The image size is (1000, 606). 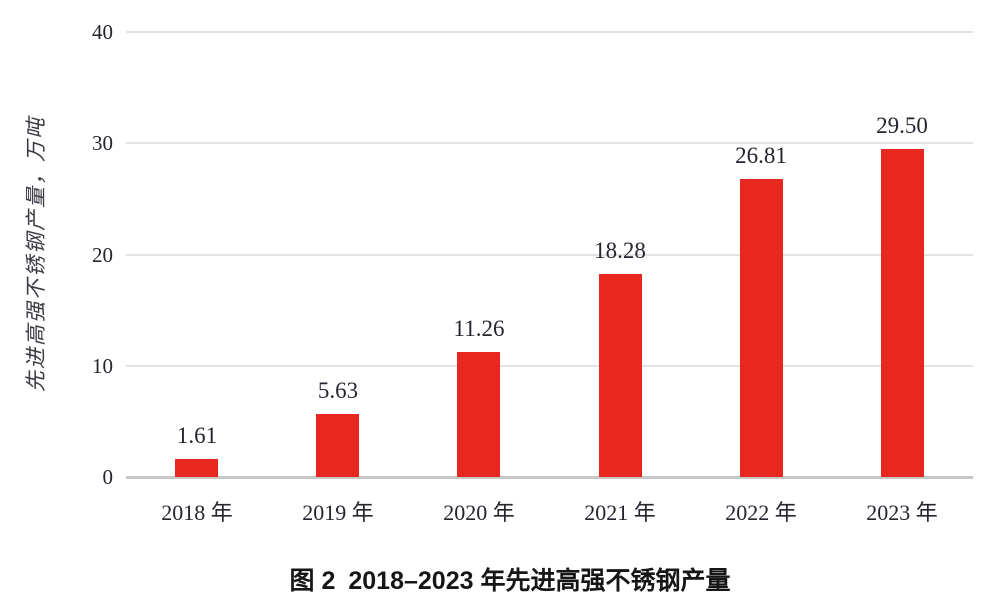 What do you see at coordinates (620, 250) in the screenshot?
I see `bar-value-label: 18.28` at bounding box center [620, 250].